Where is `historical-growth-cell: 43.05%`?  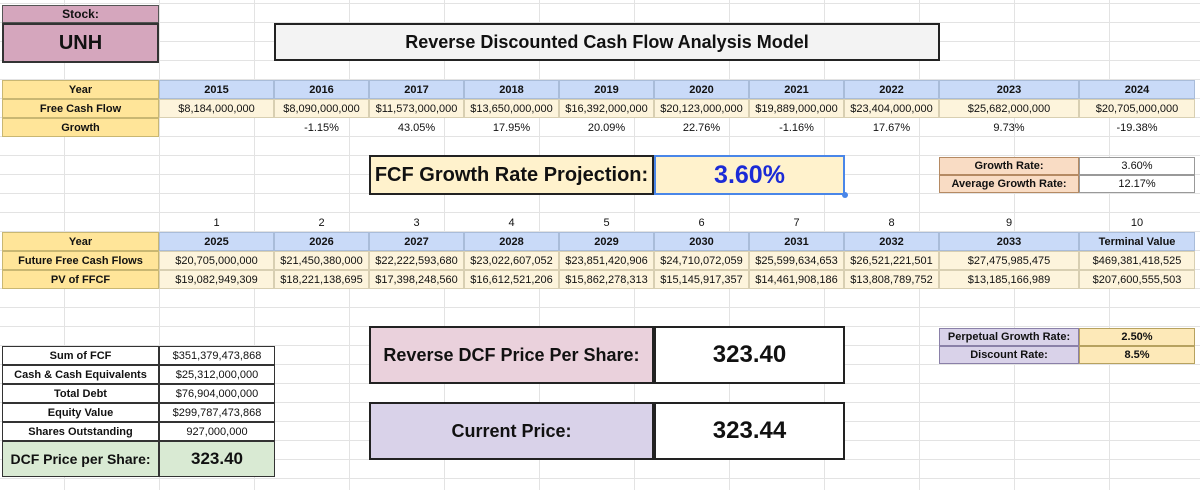
historical-growth-cell: 43.05% is located at coordinates (416, 127).